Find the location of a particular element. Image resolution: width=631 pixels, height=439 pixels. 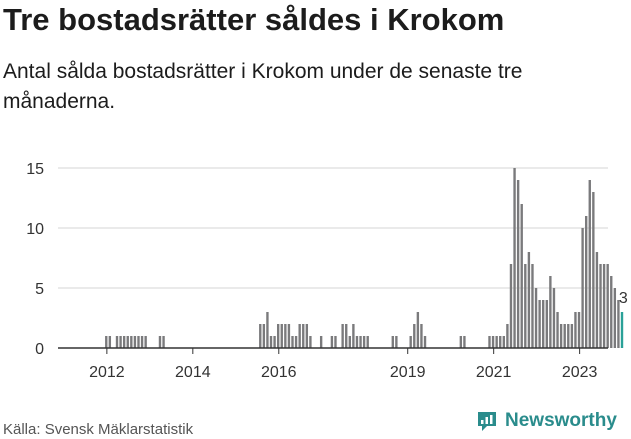

y-tick-labels: 0 5 10 15 is located at coordinates (35, 259).